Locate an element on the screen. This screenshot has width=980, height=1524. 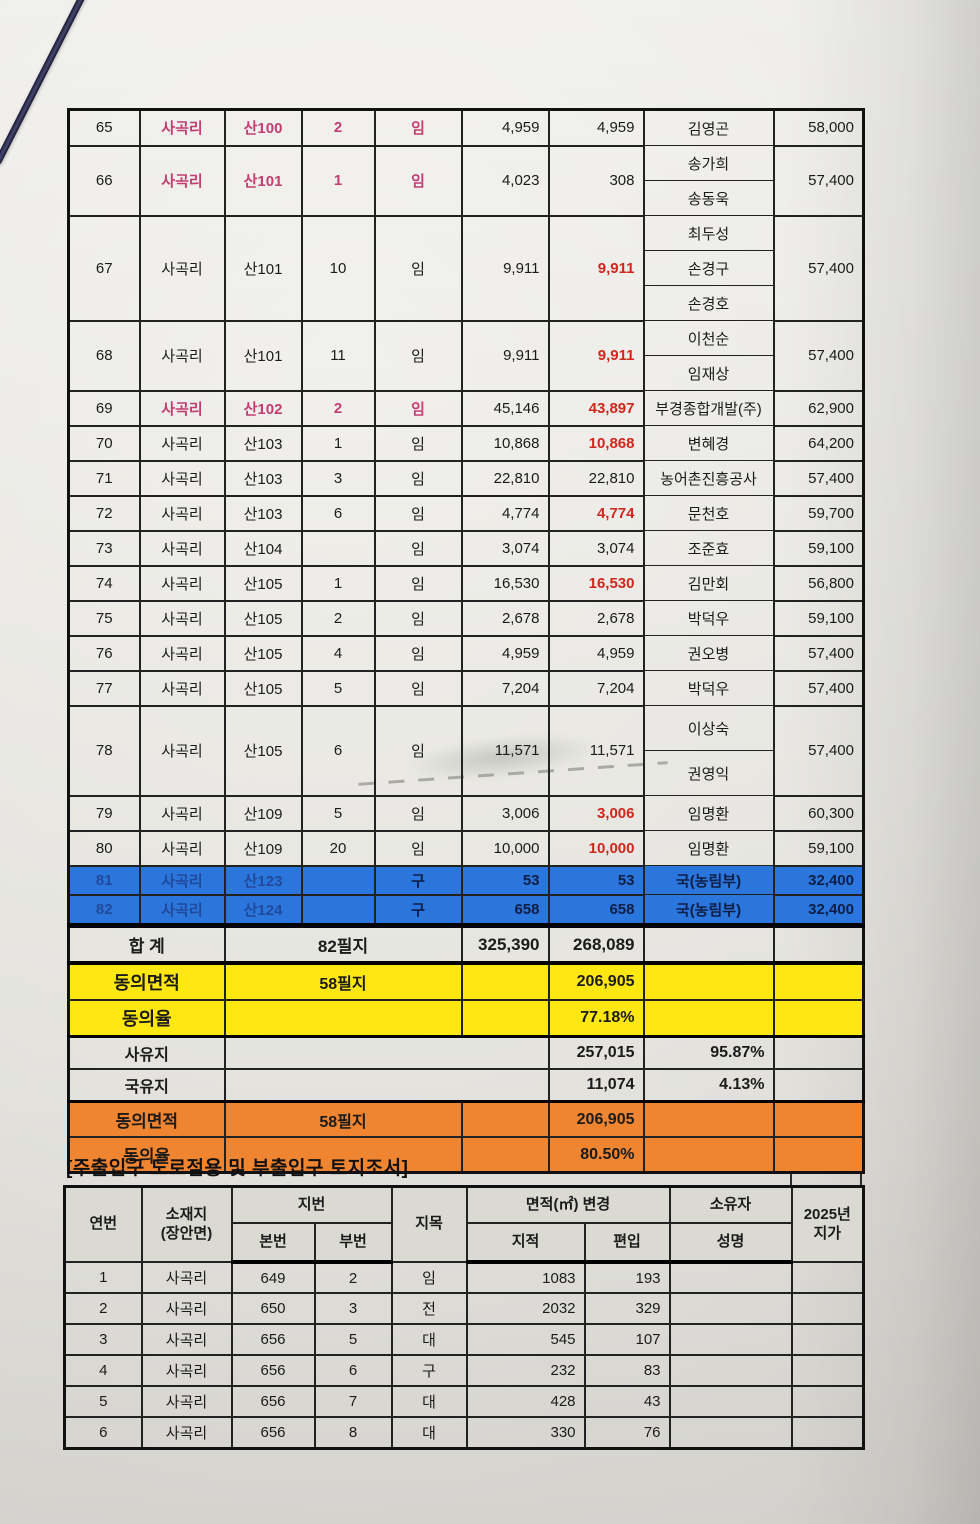
cell-included-area: 9,911 is located at coordinates (596, 268).